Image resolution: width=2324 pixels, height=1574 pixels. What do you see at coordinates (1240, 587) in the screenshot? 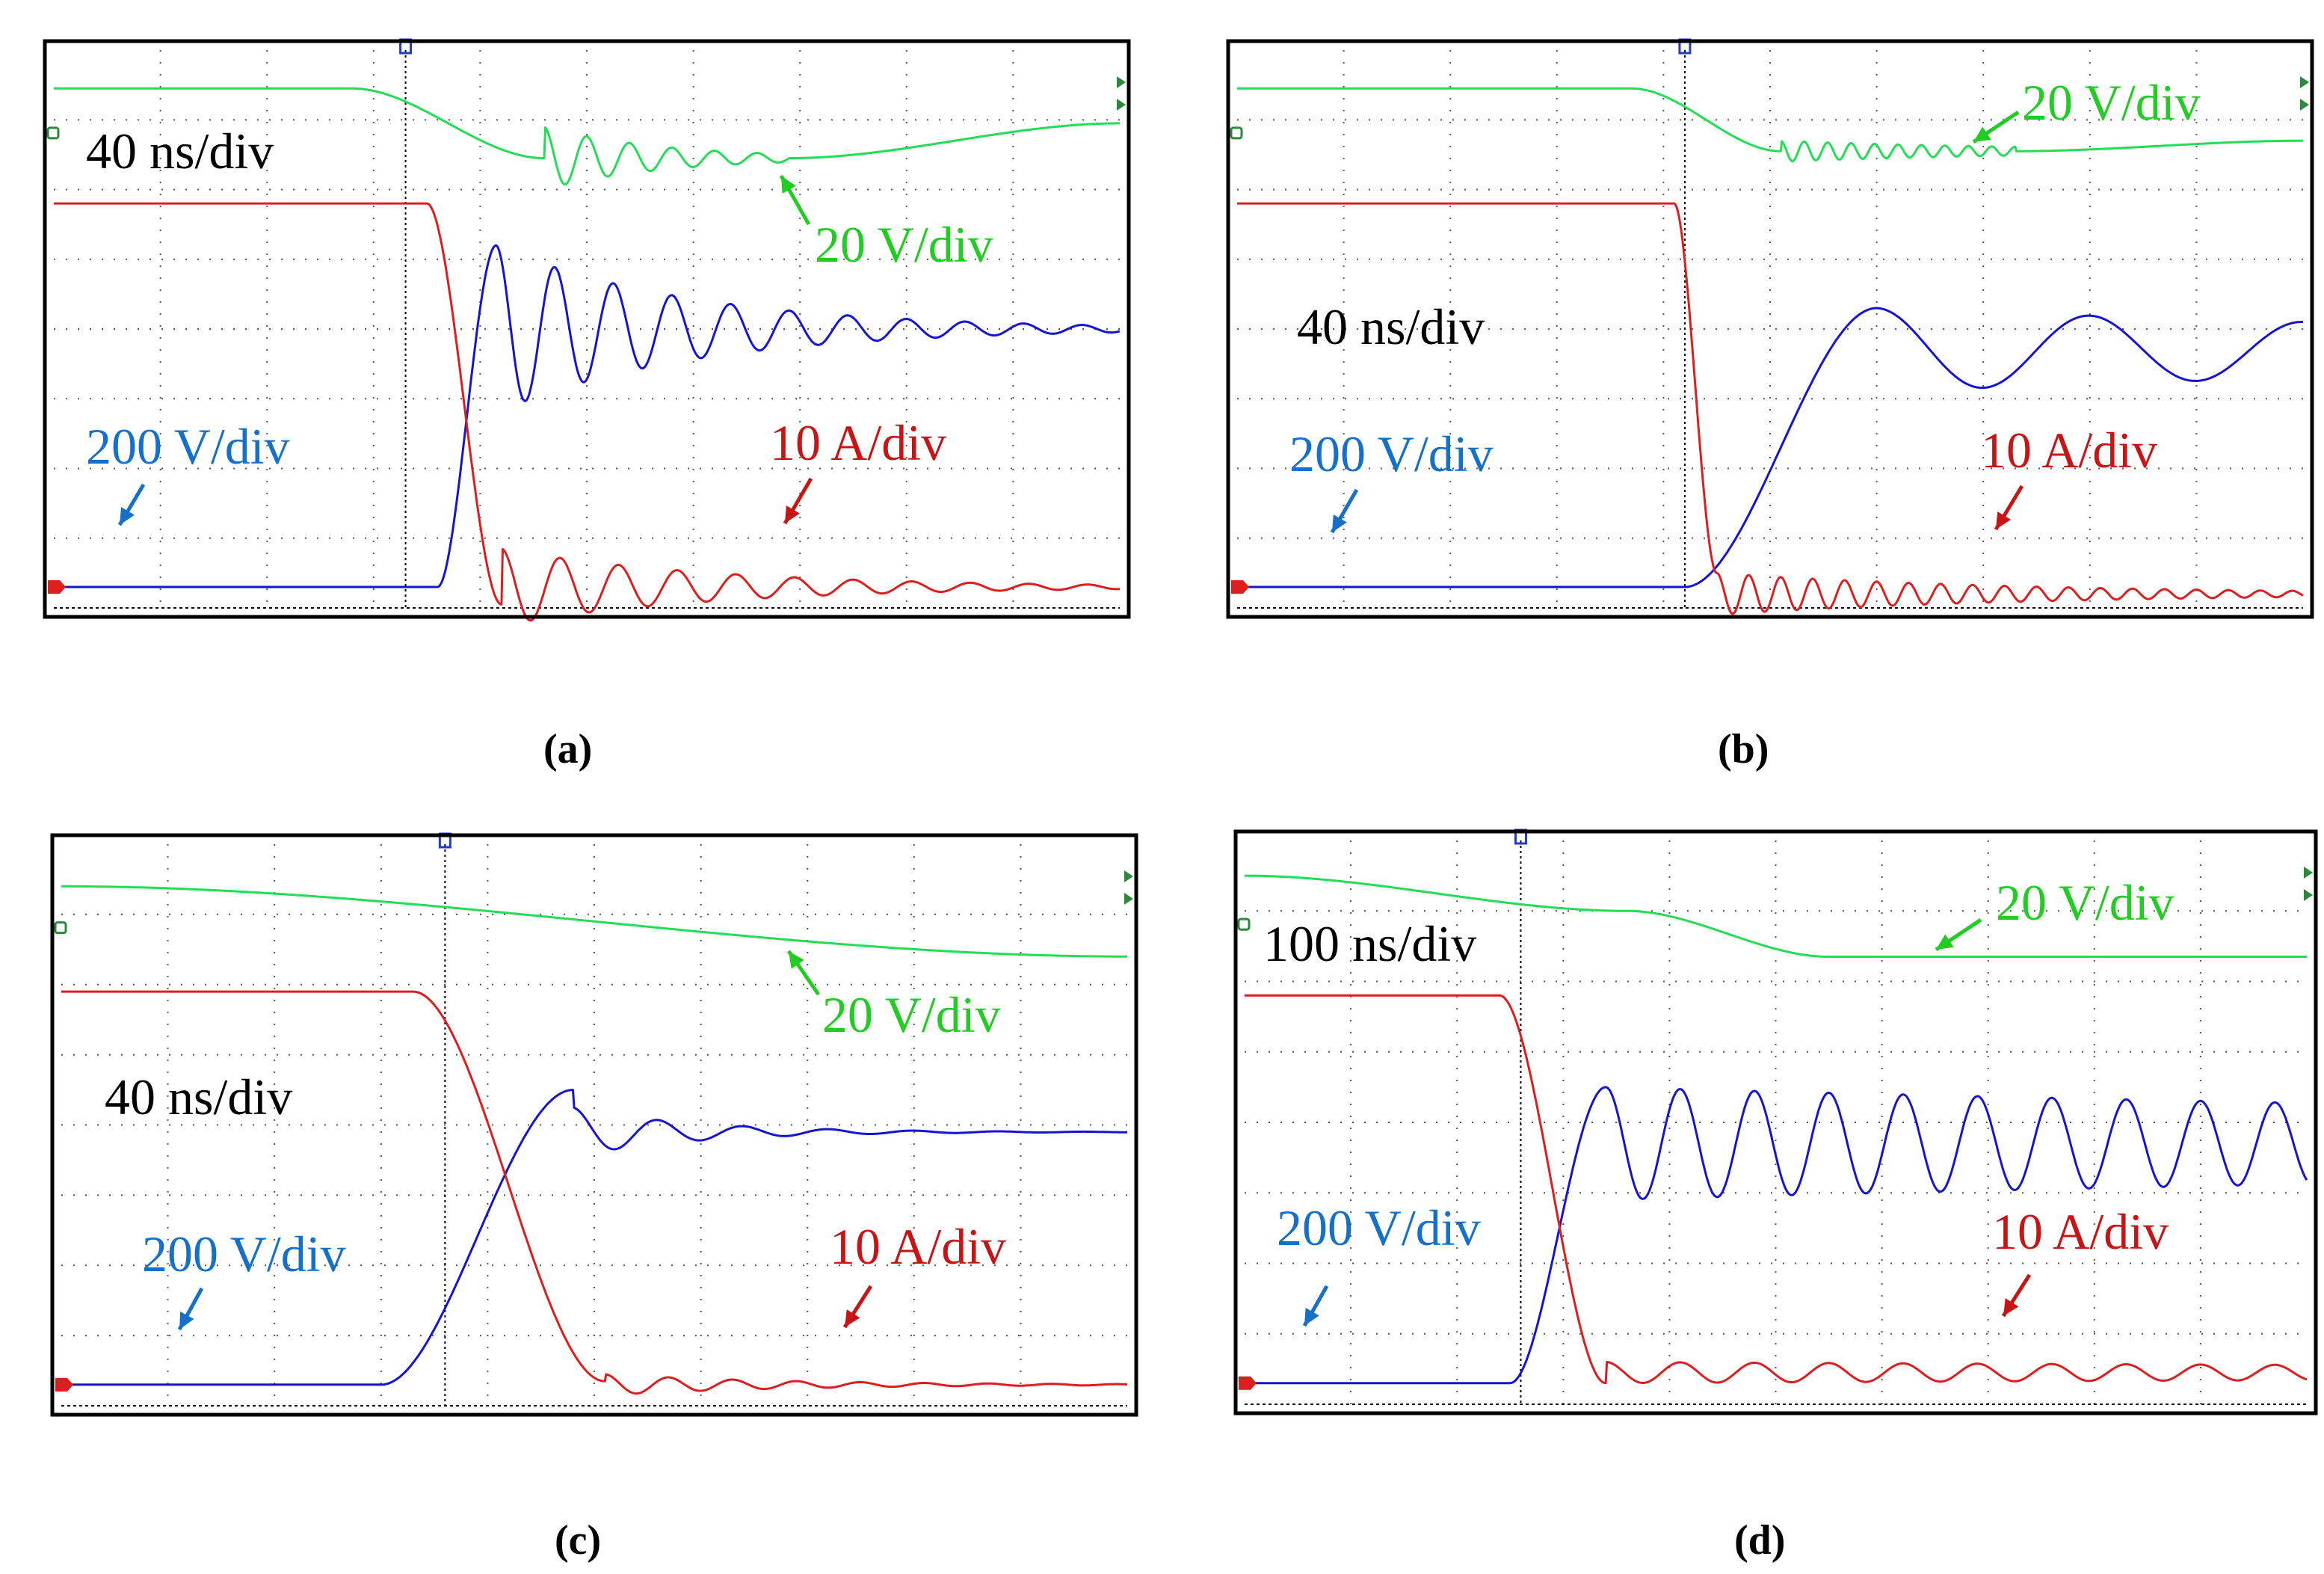
I see `panel-b-ground-marker` at bounding box center [1240, 587].